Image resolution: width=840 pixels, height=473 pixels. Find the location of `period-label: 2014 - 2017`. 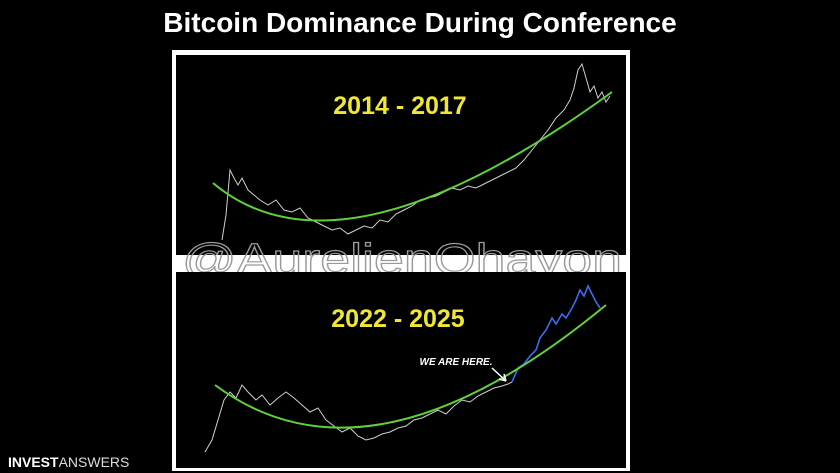

period-label: 2014 - 2017 is located at coordinates (399, 106).